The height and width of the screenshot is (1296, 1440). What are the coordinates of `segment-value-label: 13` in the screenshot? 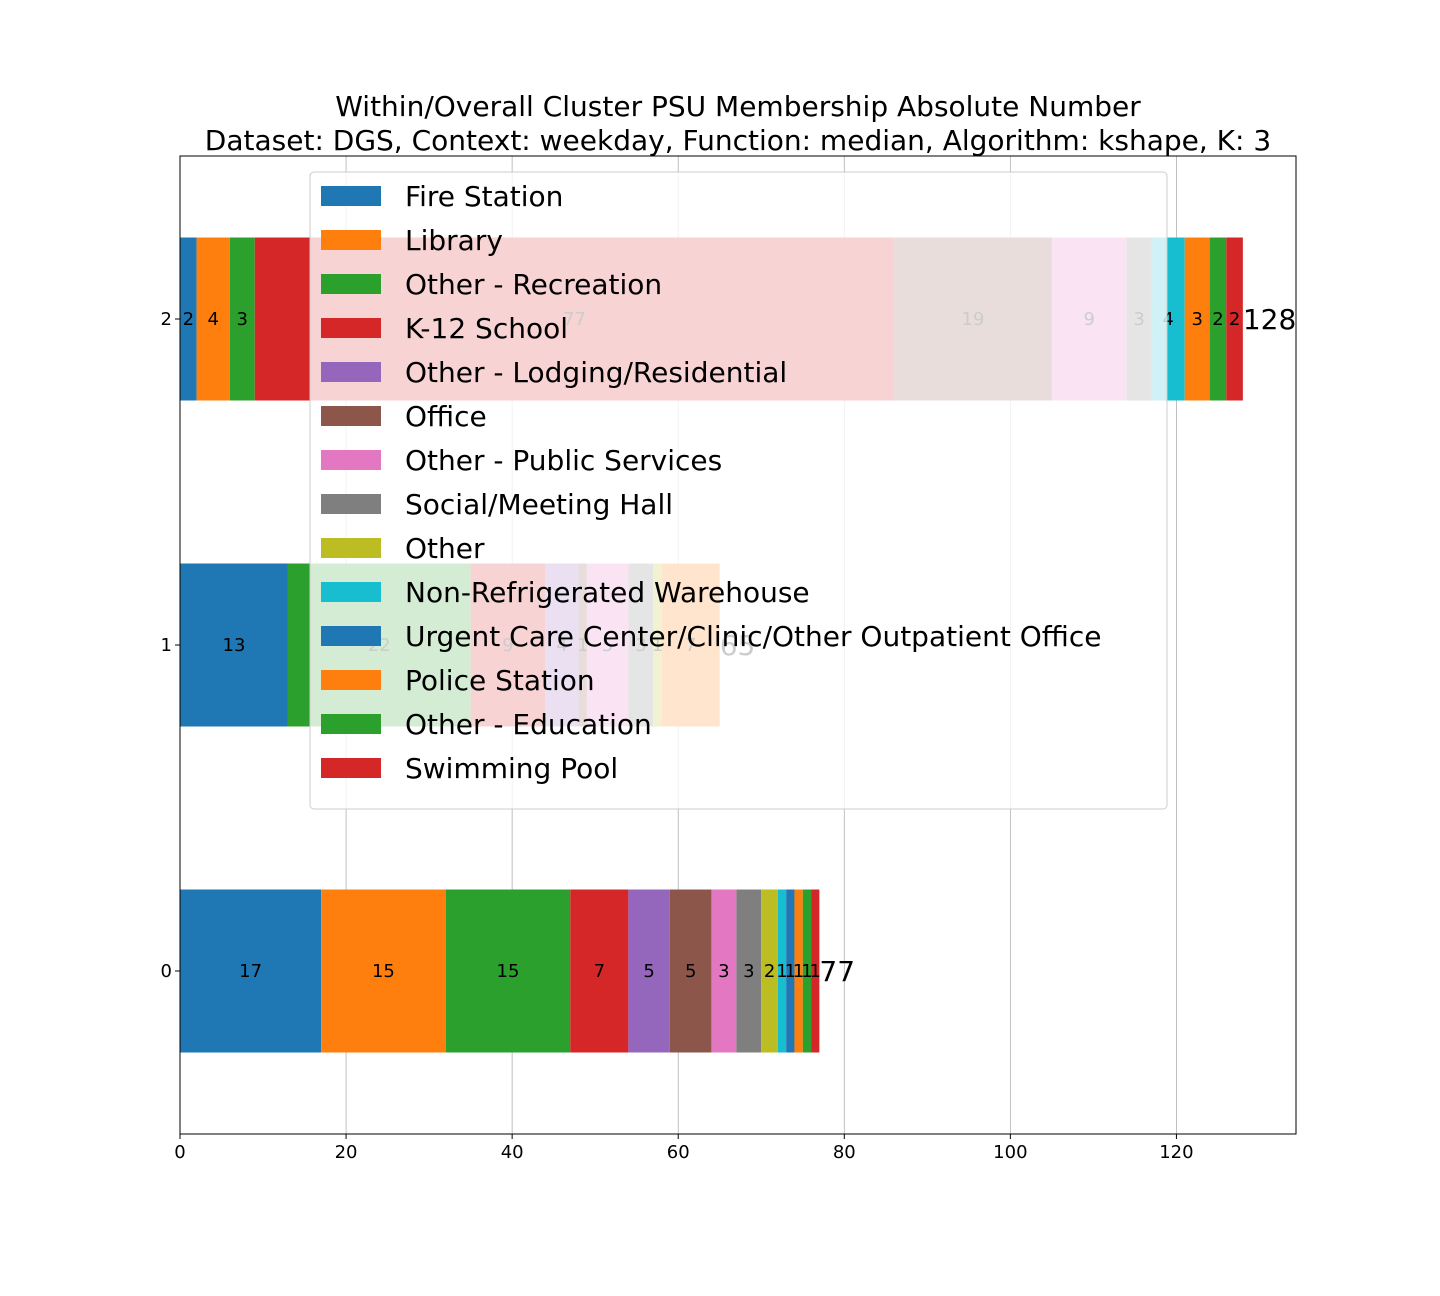 It's located at (234, 645).